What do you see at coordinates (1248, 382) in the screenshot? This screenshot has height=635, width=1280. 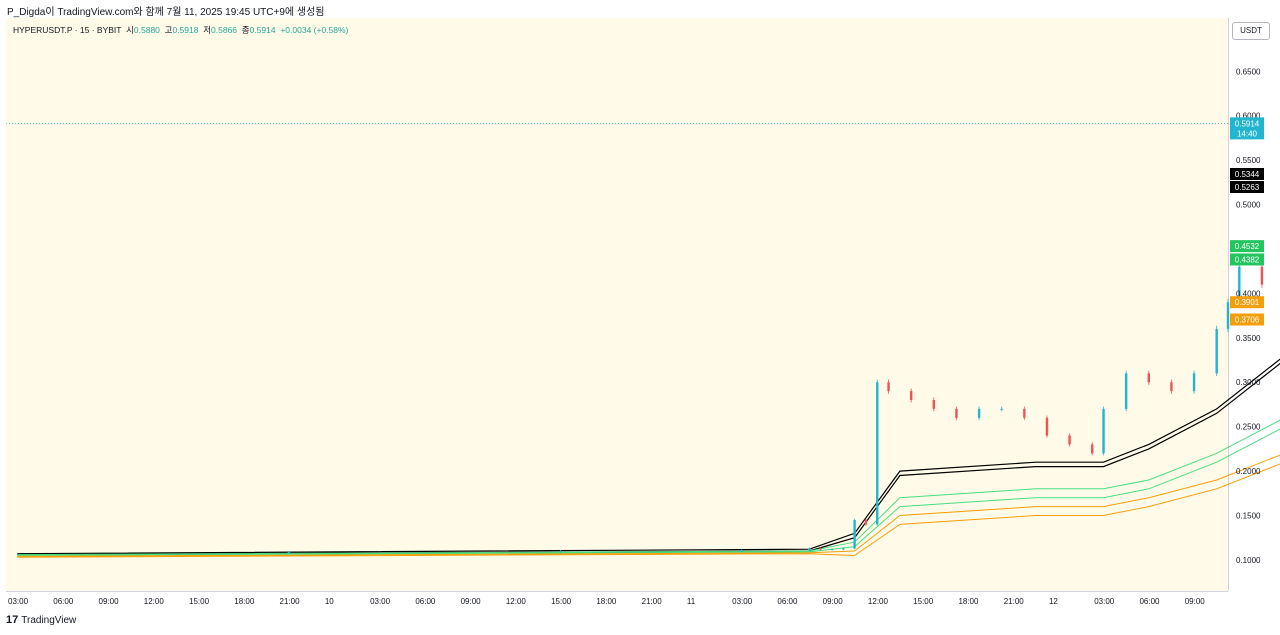 I see `y-tick-label: 0.3000` at bounding box center [1248, 382].